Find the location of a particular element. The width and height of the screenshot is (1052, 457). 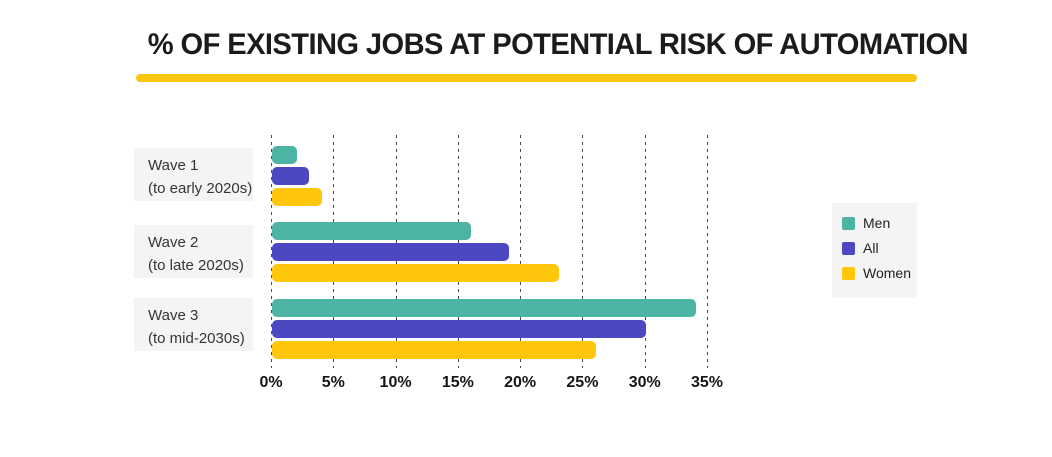

category-title: Wave 3 is located at coordinates (173, 315).